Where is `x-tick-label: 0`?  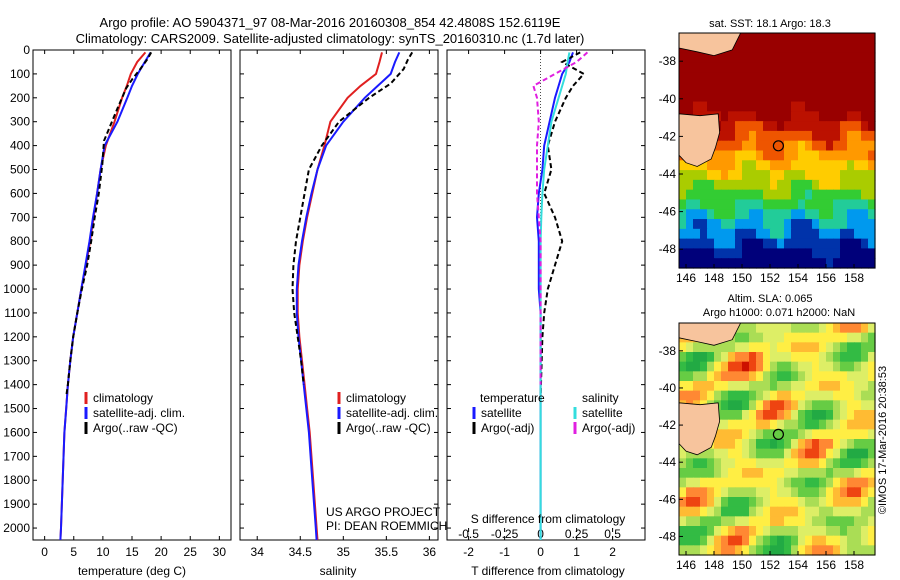 x-tick-label: 0 is located at coordinates (540, 552).